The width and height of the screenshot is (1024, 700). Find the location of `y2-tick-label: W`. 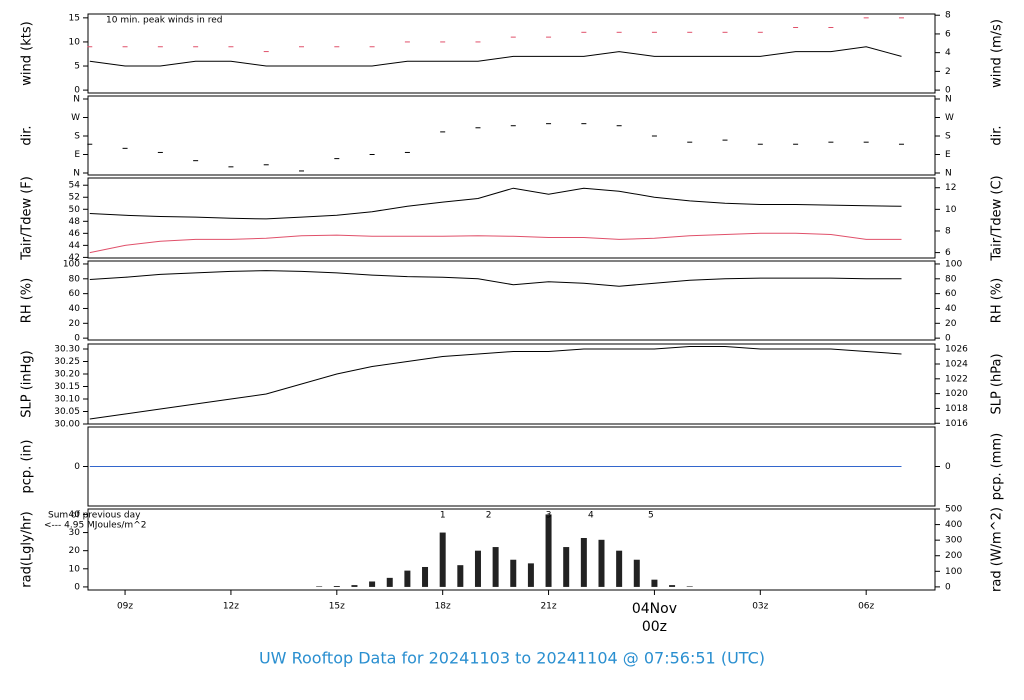

y2-tick-label: W is located at coordinates (949, 118).